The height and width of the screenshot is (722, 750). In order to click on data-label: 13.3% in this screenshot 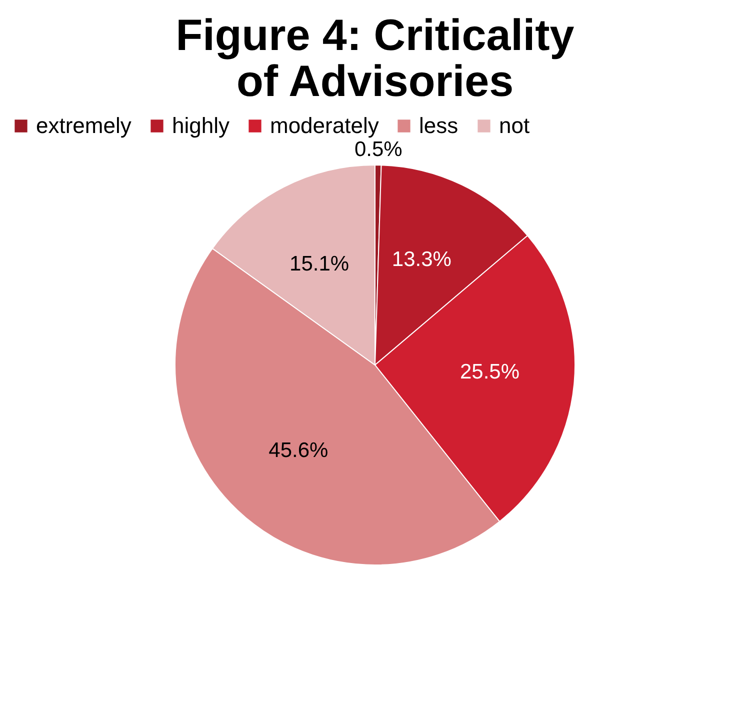, I will do `click(422, 259)`.